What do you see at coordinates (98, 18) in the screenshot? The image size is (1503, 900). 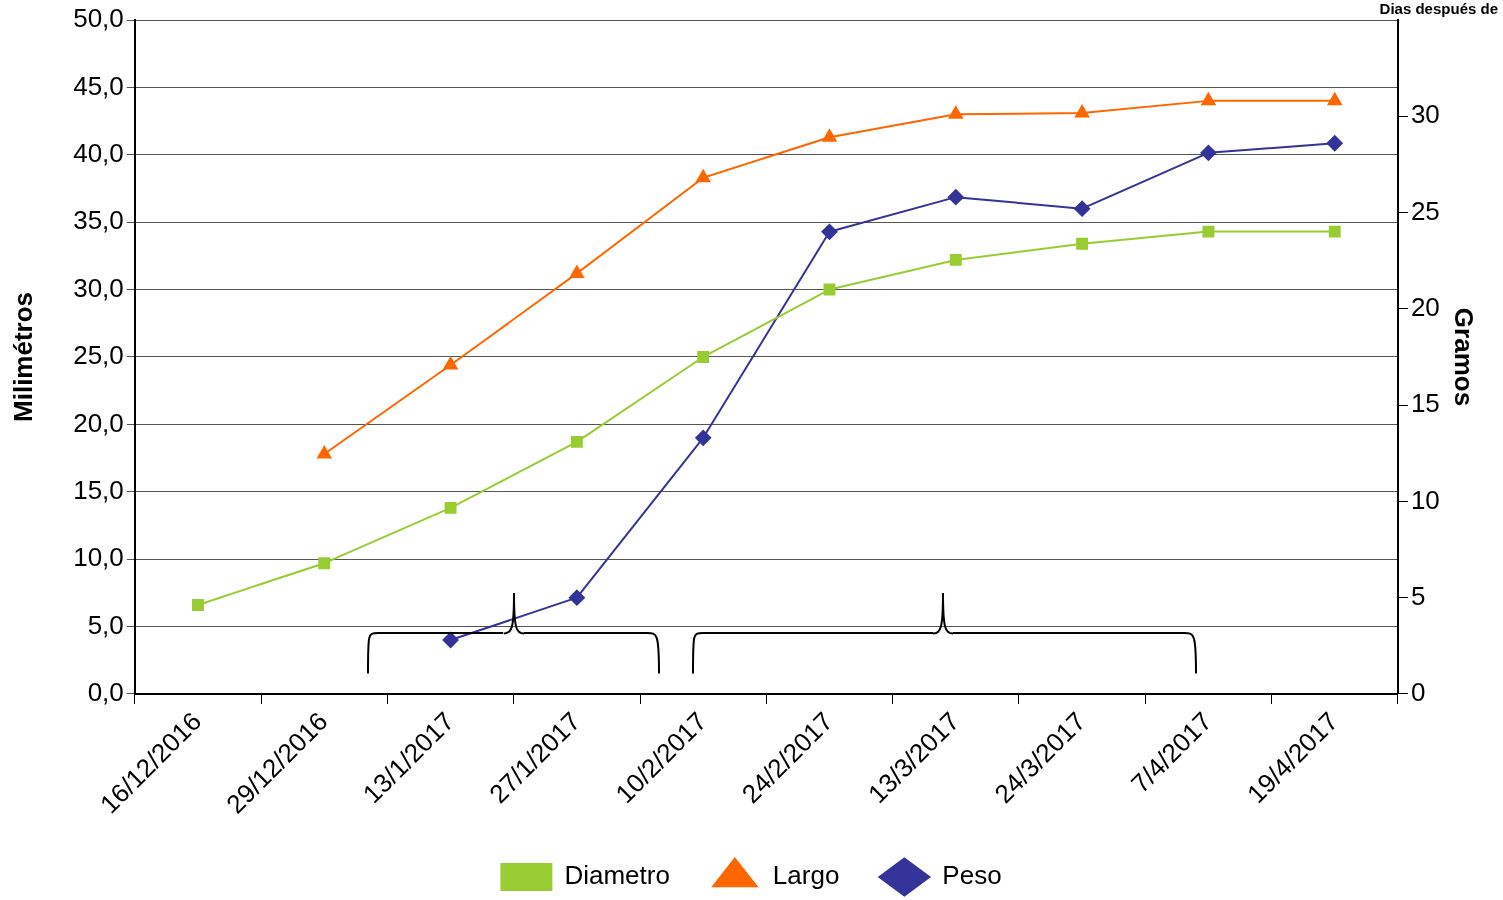 I see `y-tick-label: 50,0` at bounding box center [98, 18].